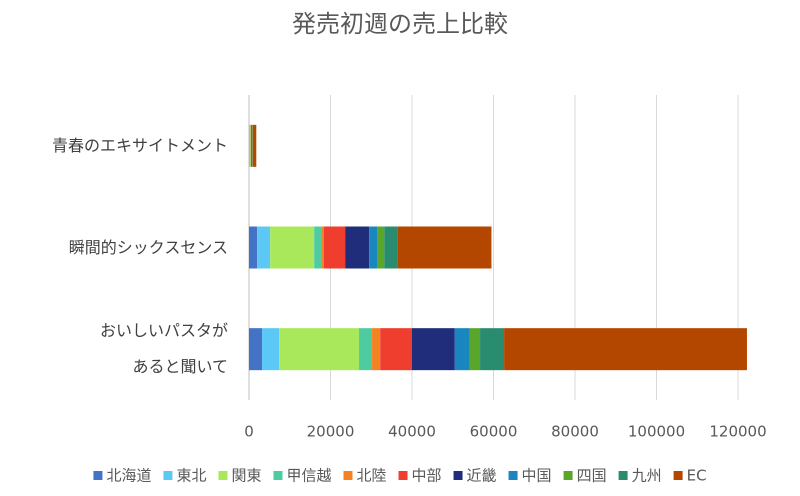 The height and width of the screenshot is (496, 800). I want to click on y-tick-label: おいしいパスタが あると聞いて, so click(163, 349).